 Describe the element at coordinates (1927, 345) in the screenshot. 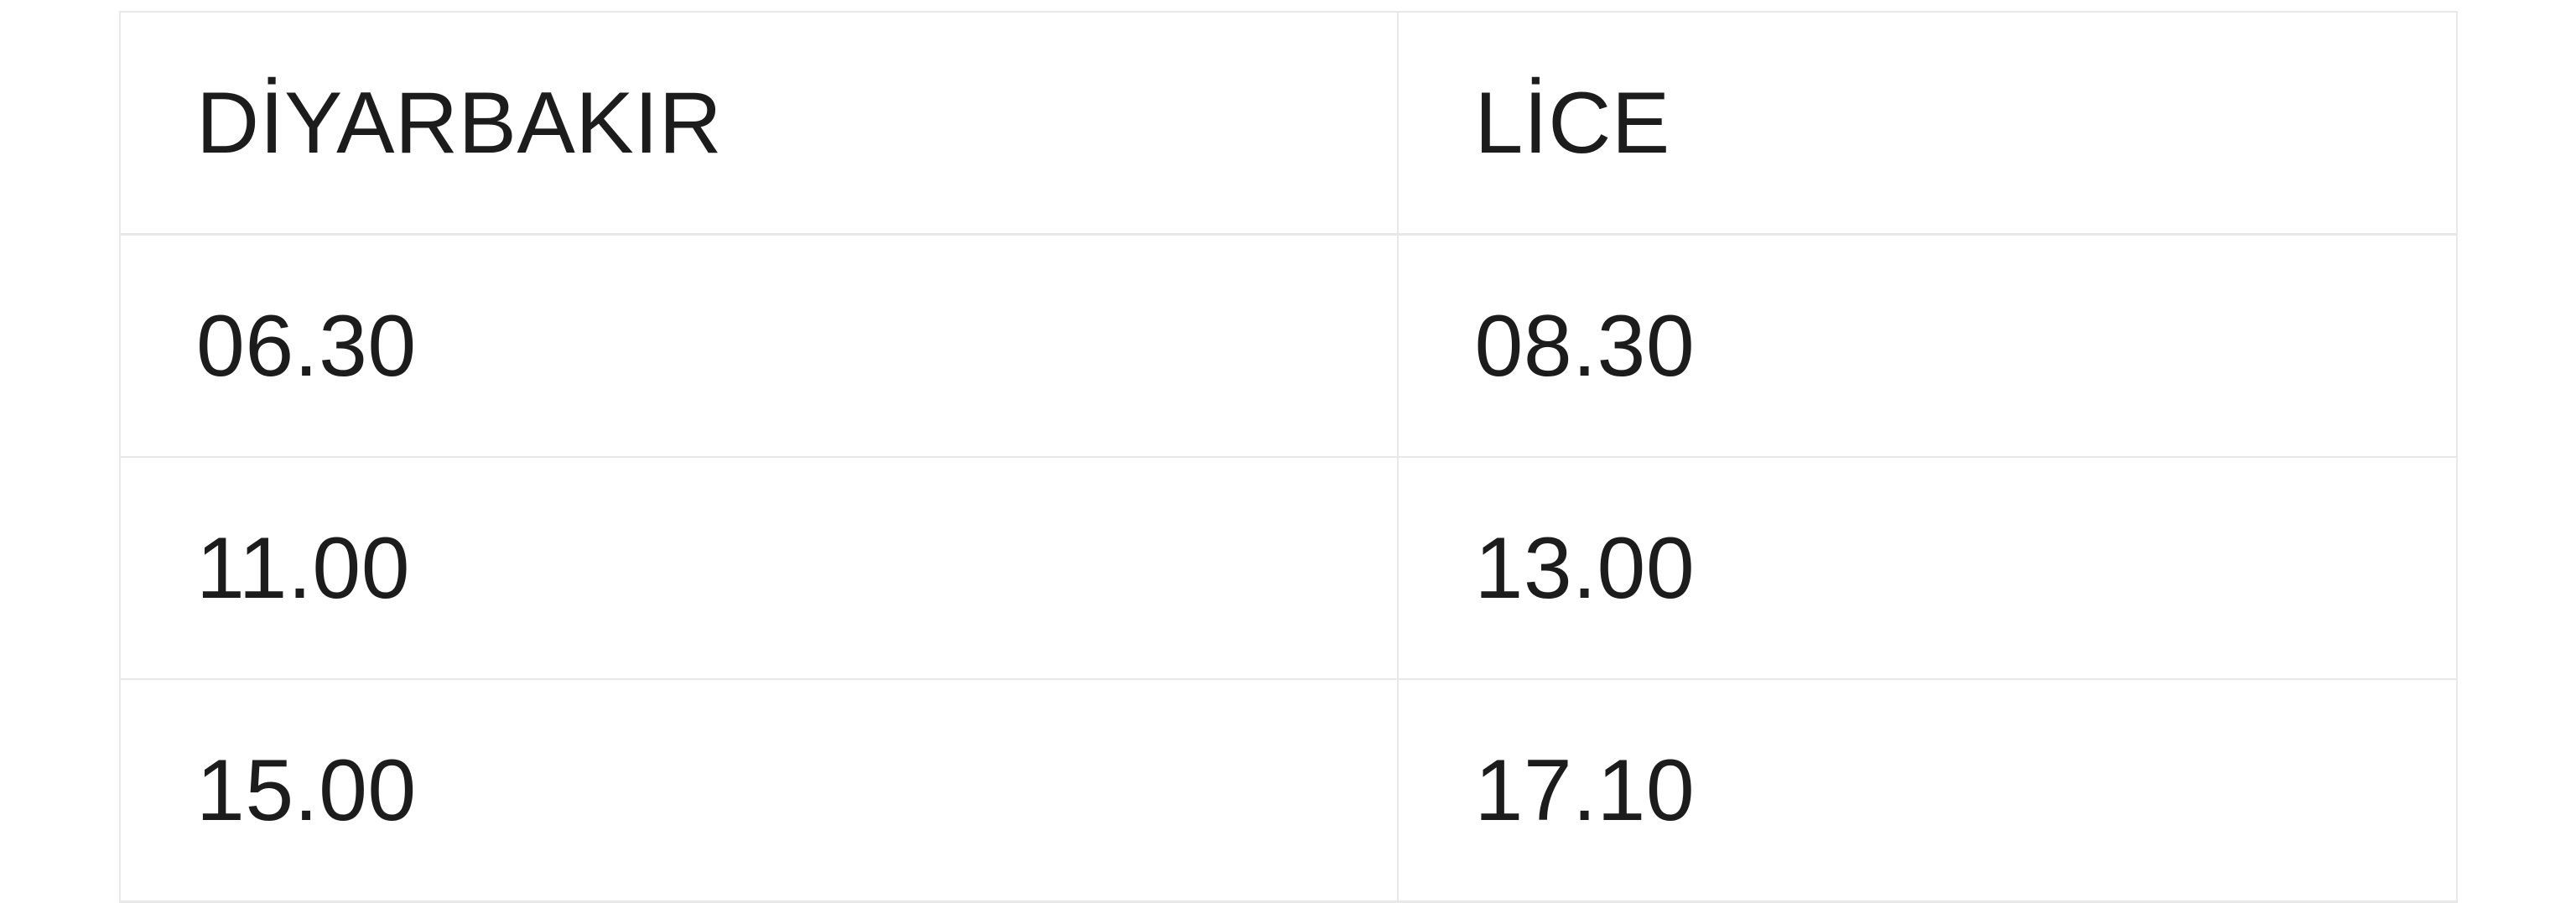

I see `table-cell-arrival-time: 08.30` at that location.